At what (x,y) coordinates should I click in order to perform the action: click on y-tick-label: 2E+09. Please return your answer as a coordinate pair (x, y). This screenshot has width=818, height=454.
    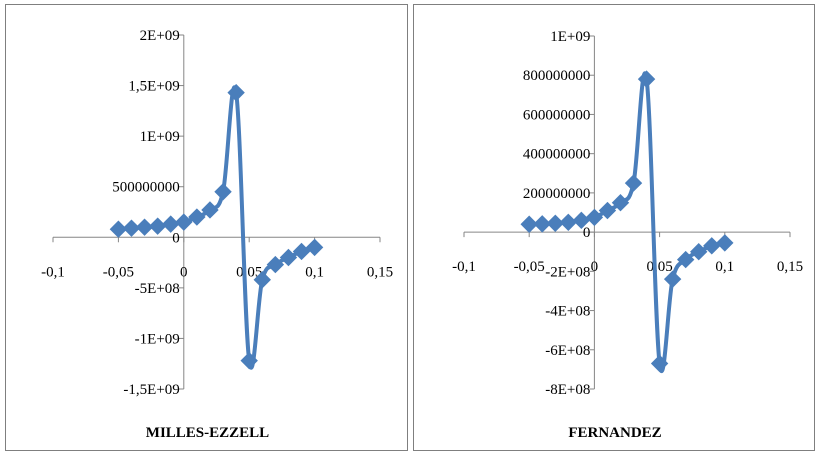
    Looking at the image, I should click on (160, 36).